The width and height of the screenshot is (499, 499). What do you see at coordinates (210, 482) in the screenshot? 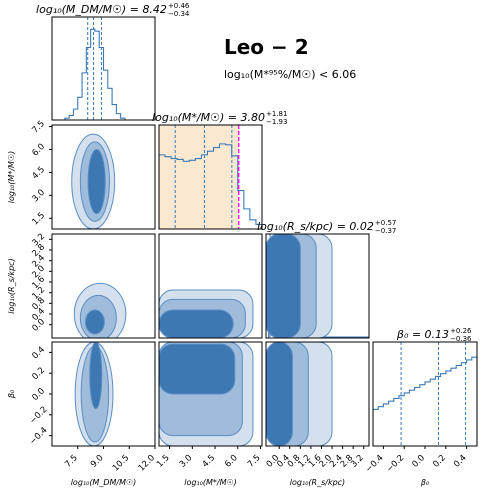
I see `x-axis-label-logMstar: log₁₀(M*/M☉)` at bounding box center [210, 482].